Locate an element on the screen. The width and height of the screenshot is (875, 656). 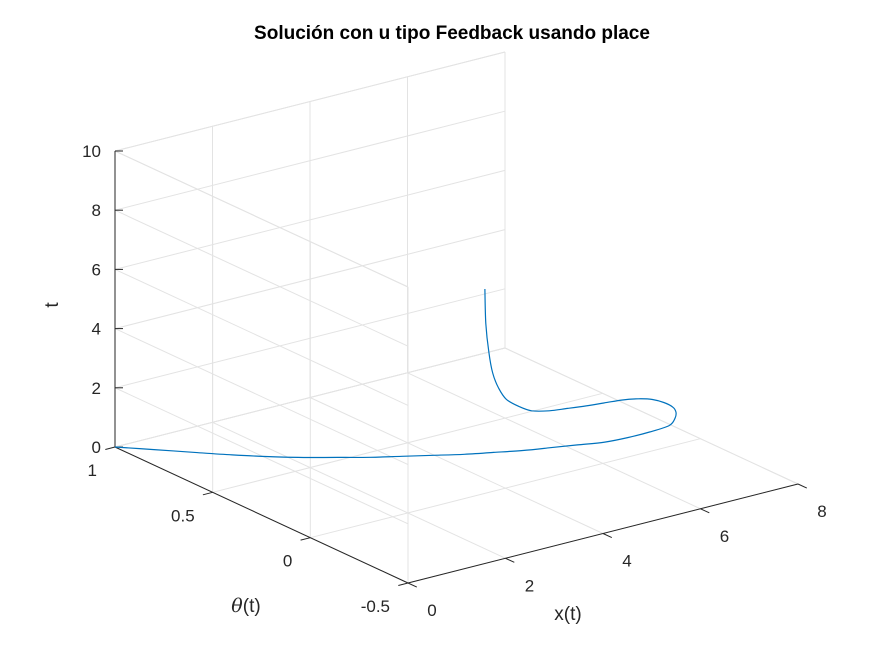
x-tick-label: 2 is located at coordinates (529, 585).